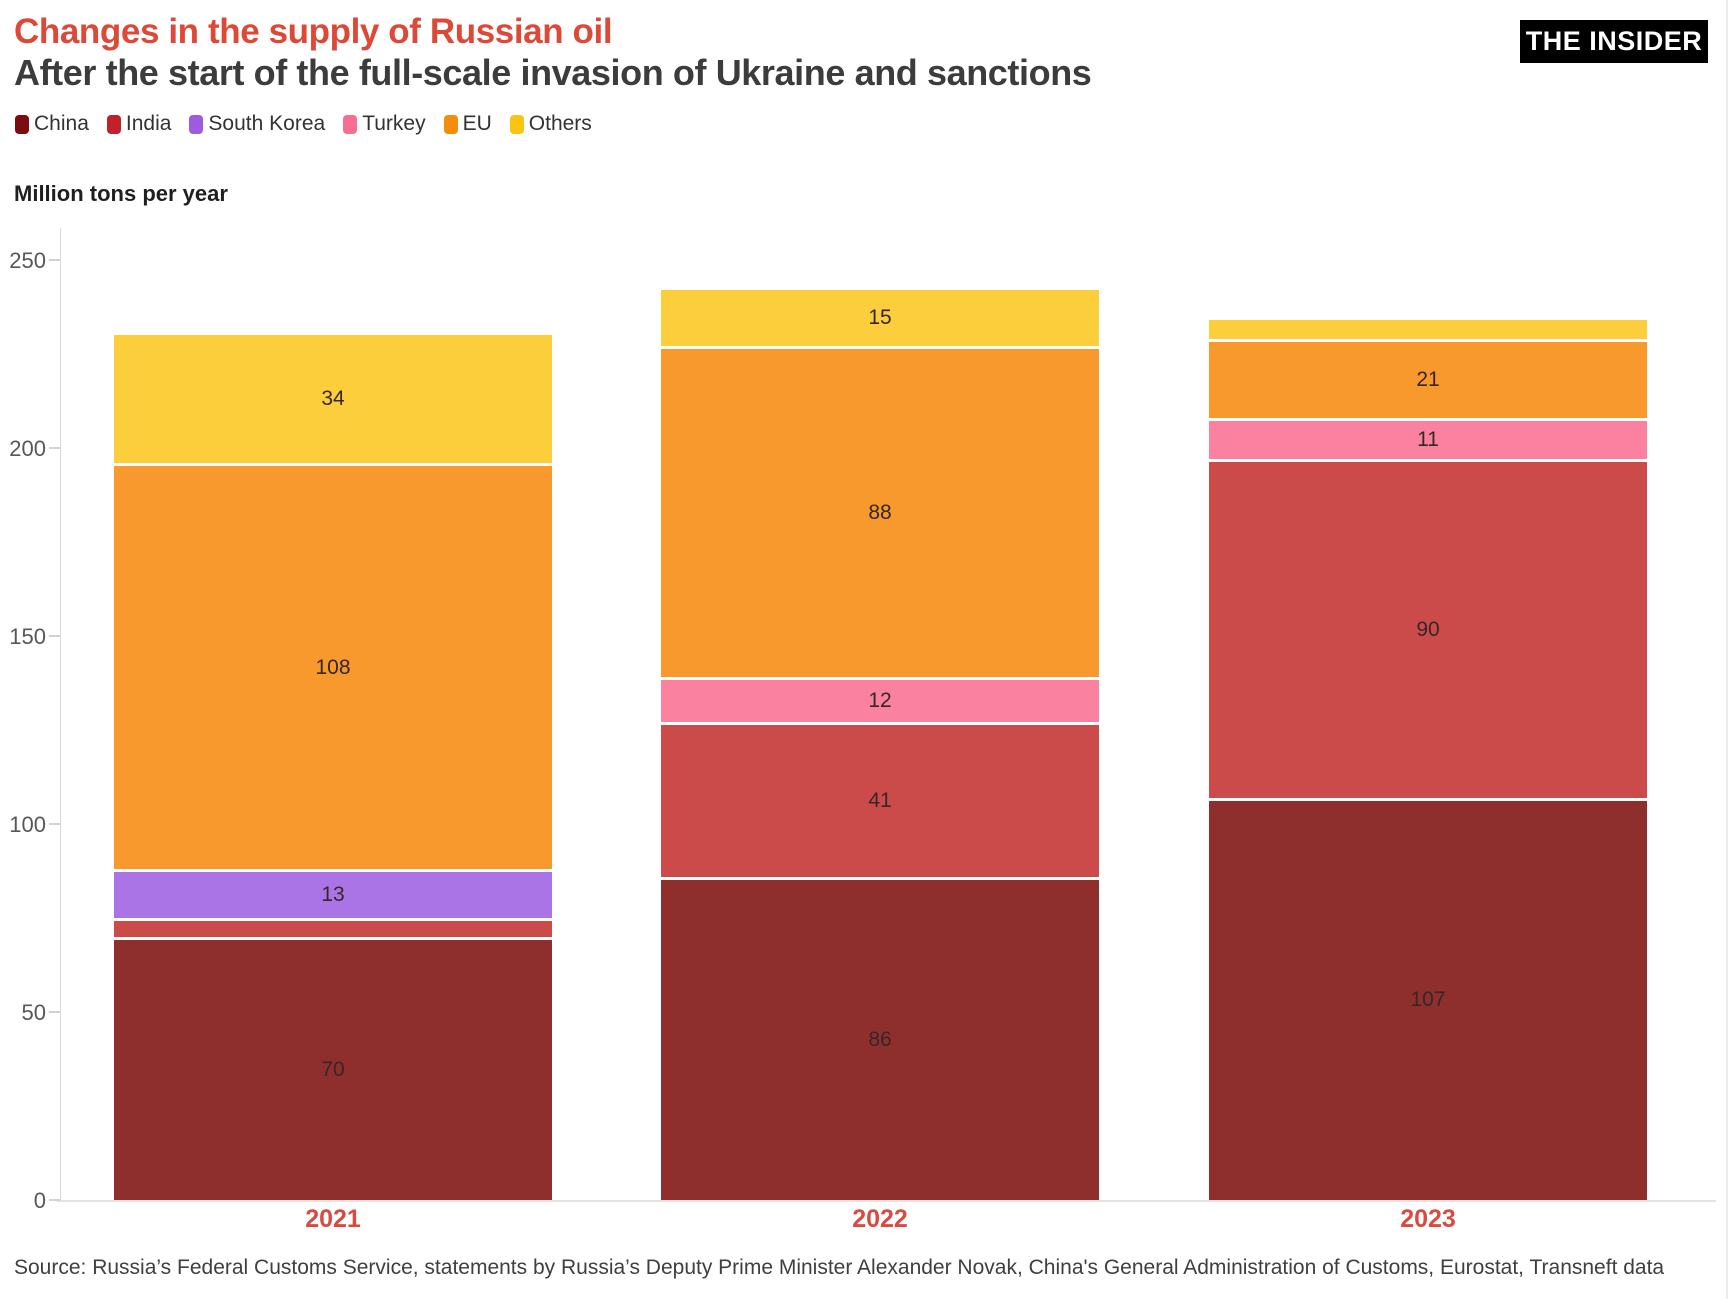 Image resolution: width=1732 pixels, height=1299 pixels. Describe the element at coordinates (60, 715) in the screenshot. I see `y-axis-line` at that location.